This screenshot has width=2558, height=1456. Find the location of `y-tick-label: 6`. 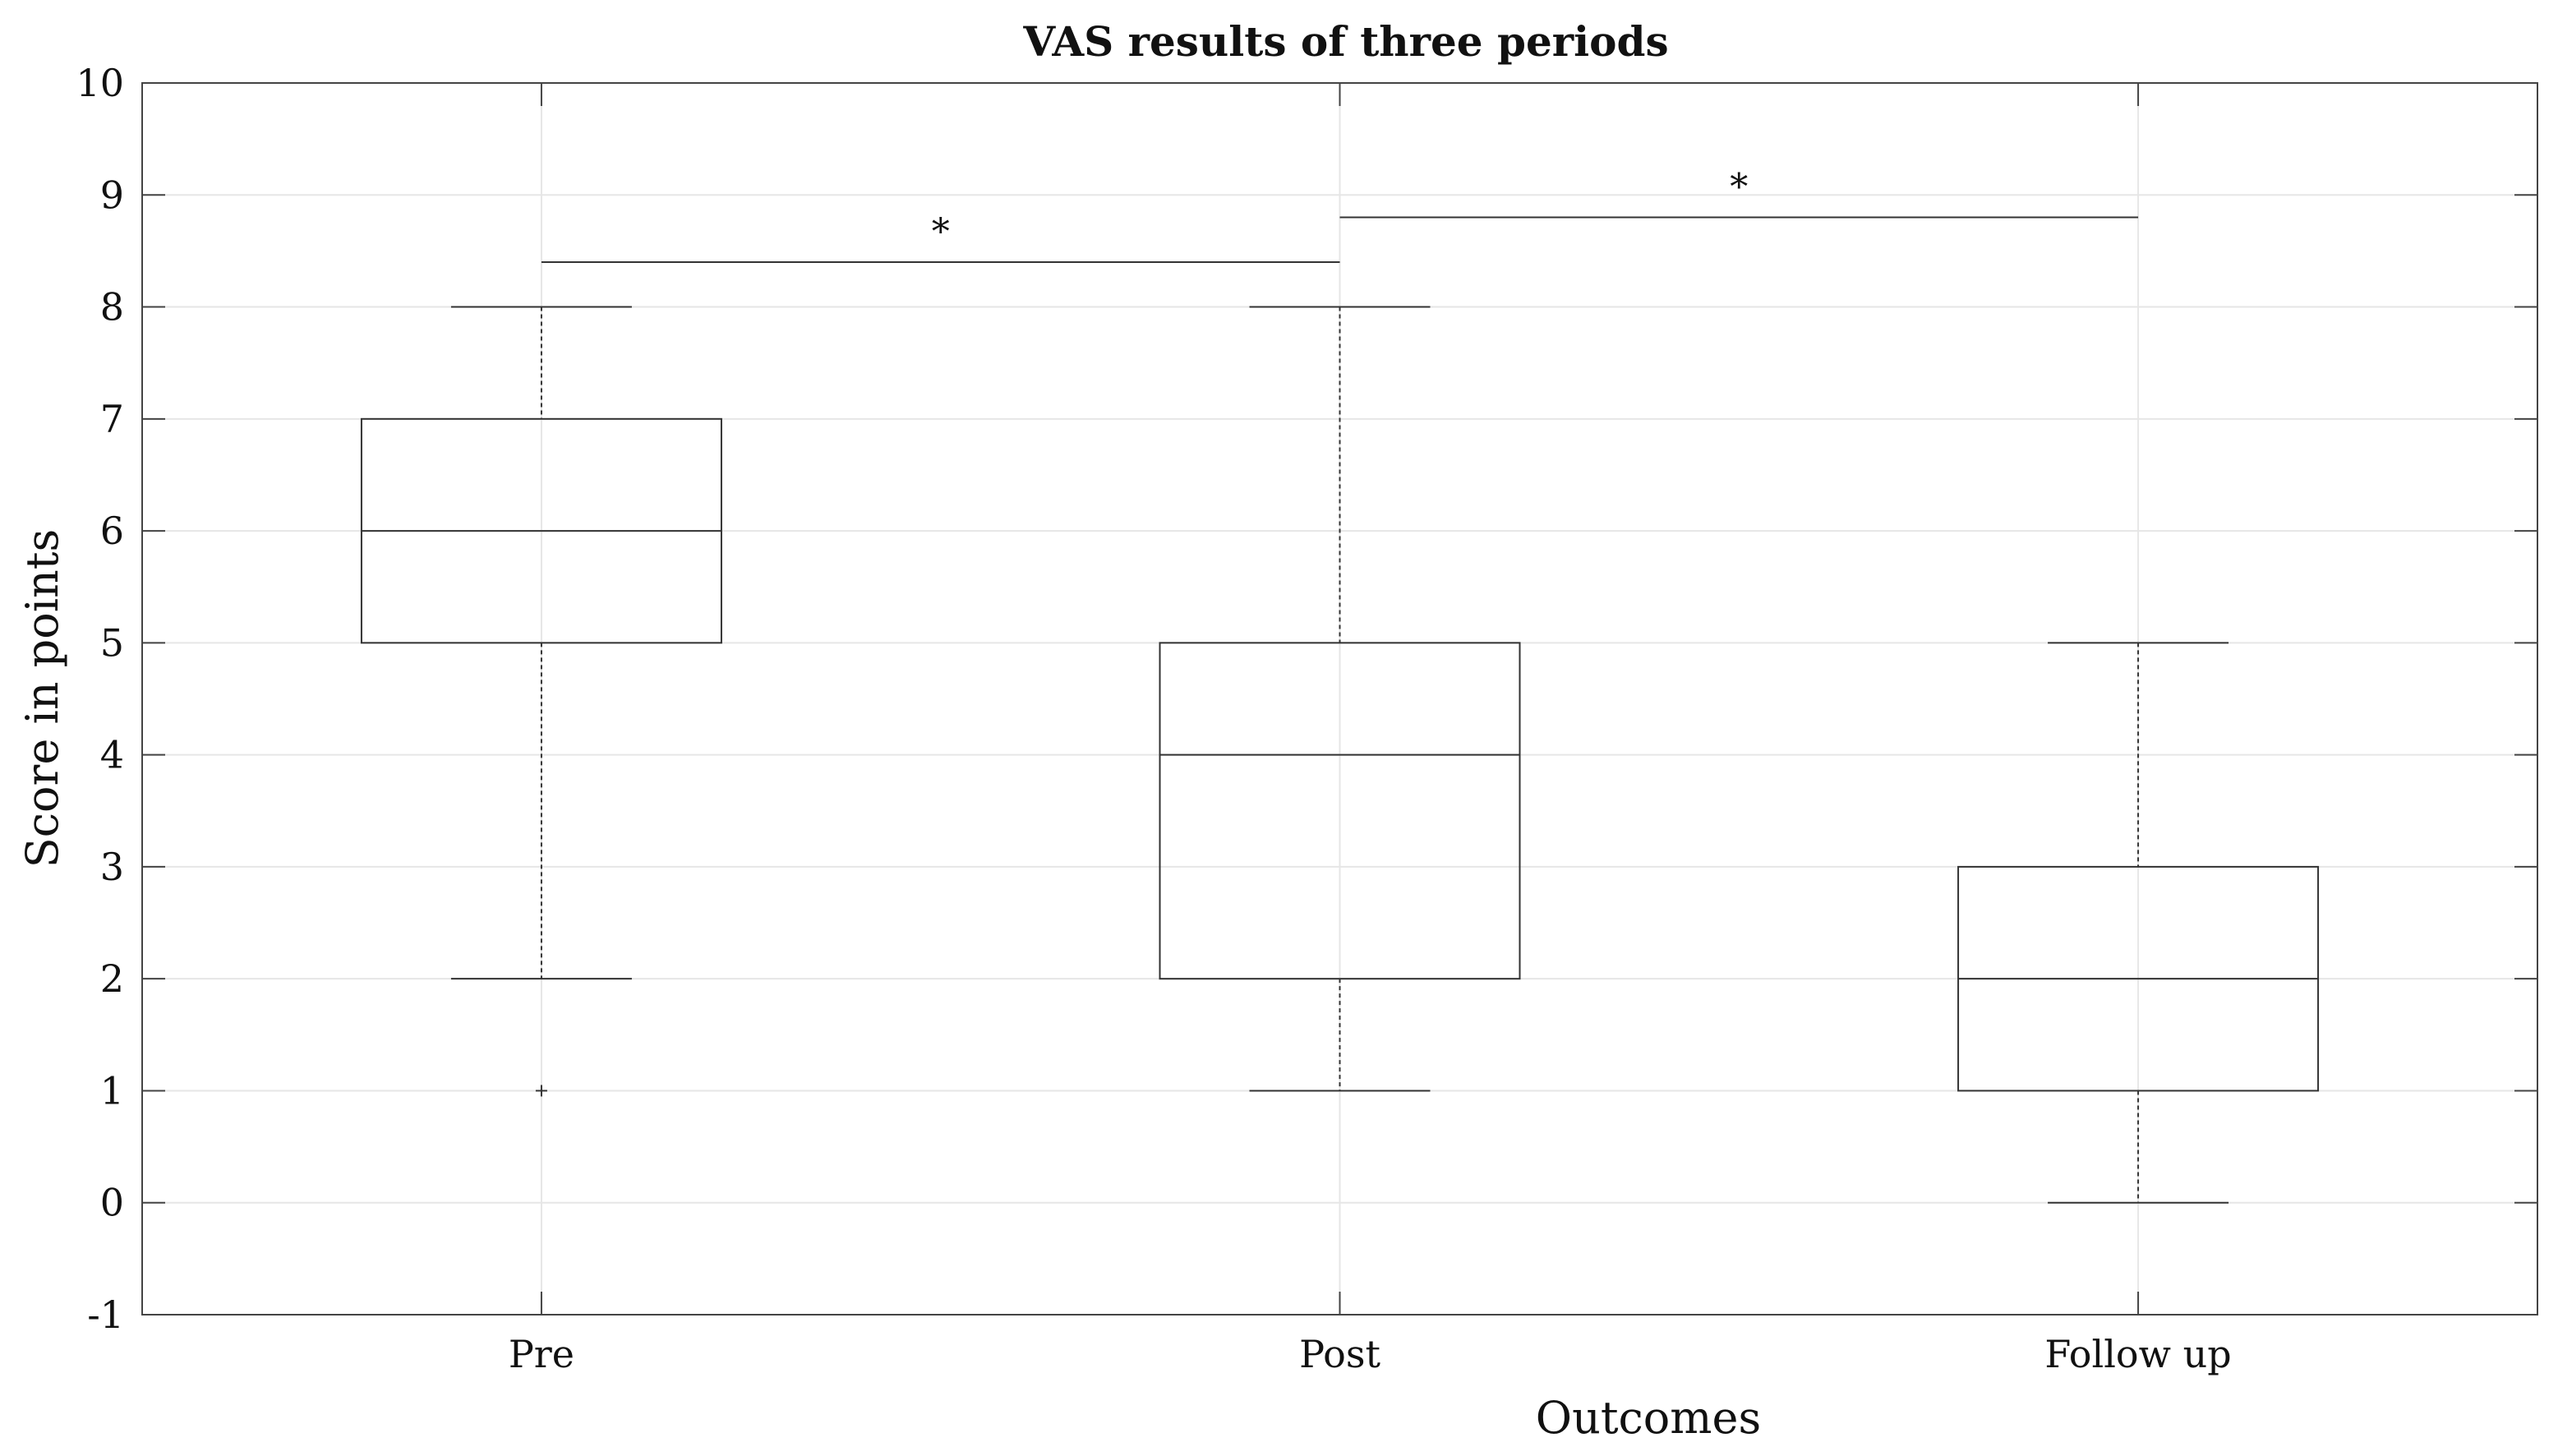

y-tick-label: 6 is located at coordinates (112, 531).